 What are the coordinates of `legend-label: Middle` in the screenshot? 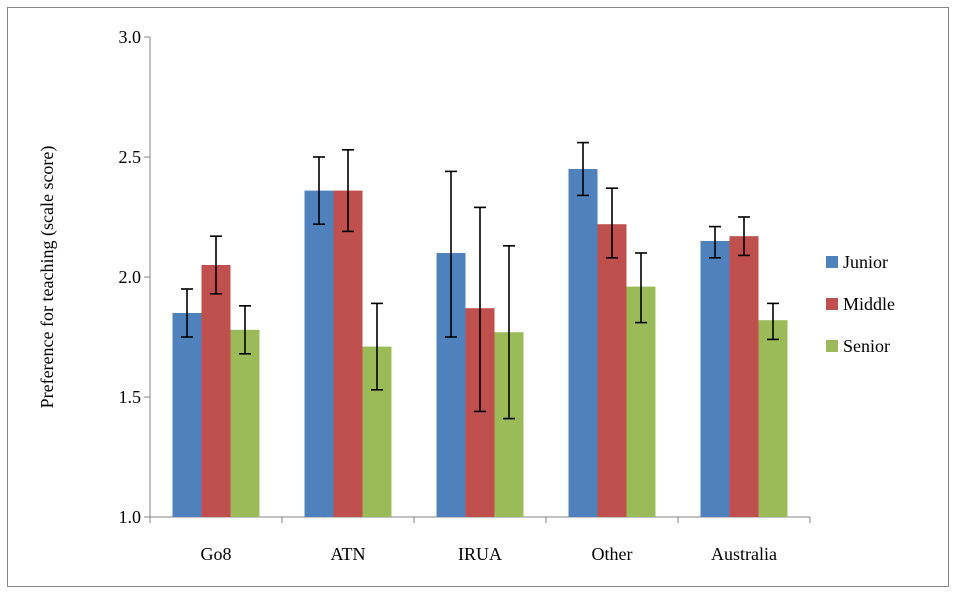 It's located at (869, 304).